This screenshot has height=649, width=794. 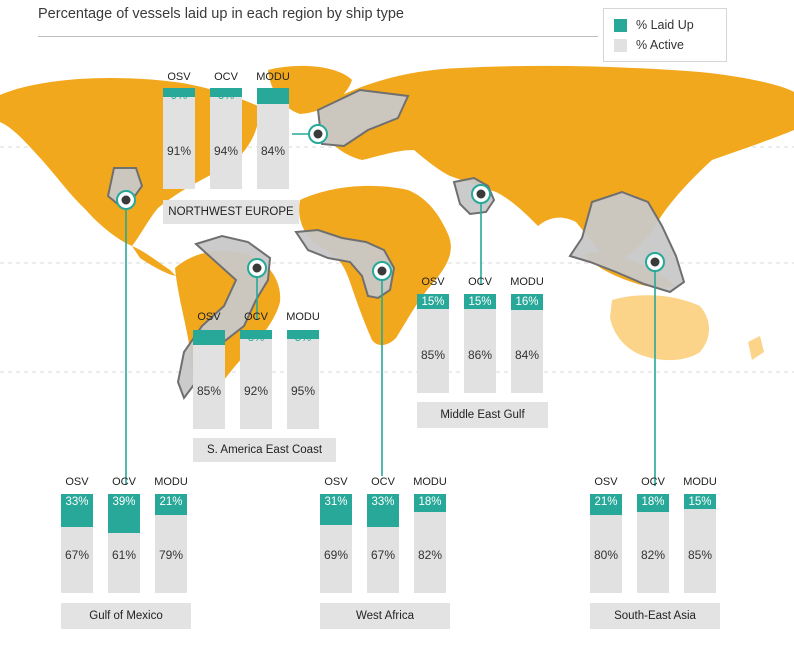 I want to click on active-value: 95%, so click(x=303, y=391).